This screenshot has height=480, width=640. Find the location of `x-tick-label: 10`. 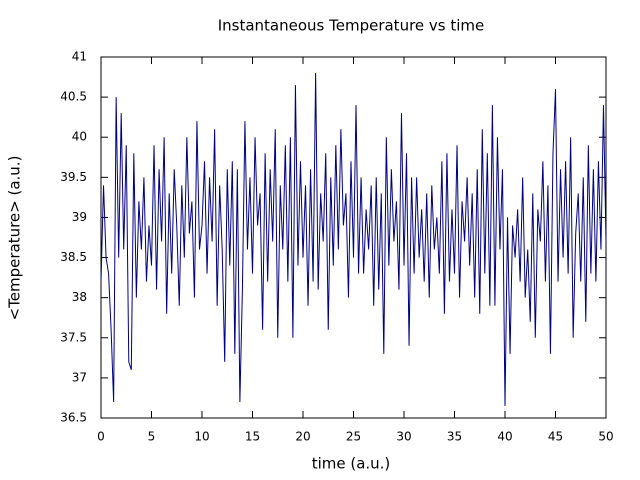

x-tick-label: 10 is located at coordinates (201, 437).